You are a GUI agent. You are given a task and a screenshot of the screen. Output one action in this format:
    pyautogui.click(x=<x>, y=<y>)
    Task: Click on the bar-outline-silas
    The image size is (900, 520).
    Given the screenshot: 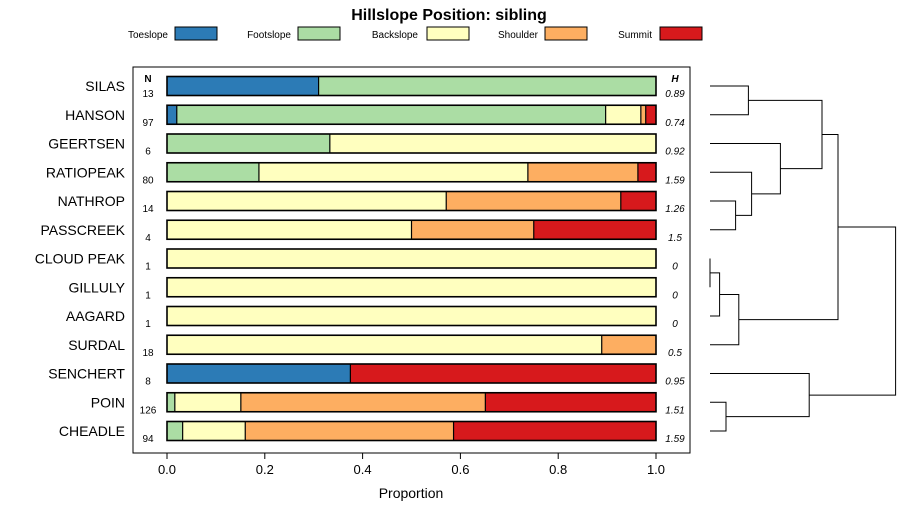 What is the action you would take?
    pyautogui.click(x=411, y=86)
    